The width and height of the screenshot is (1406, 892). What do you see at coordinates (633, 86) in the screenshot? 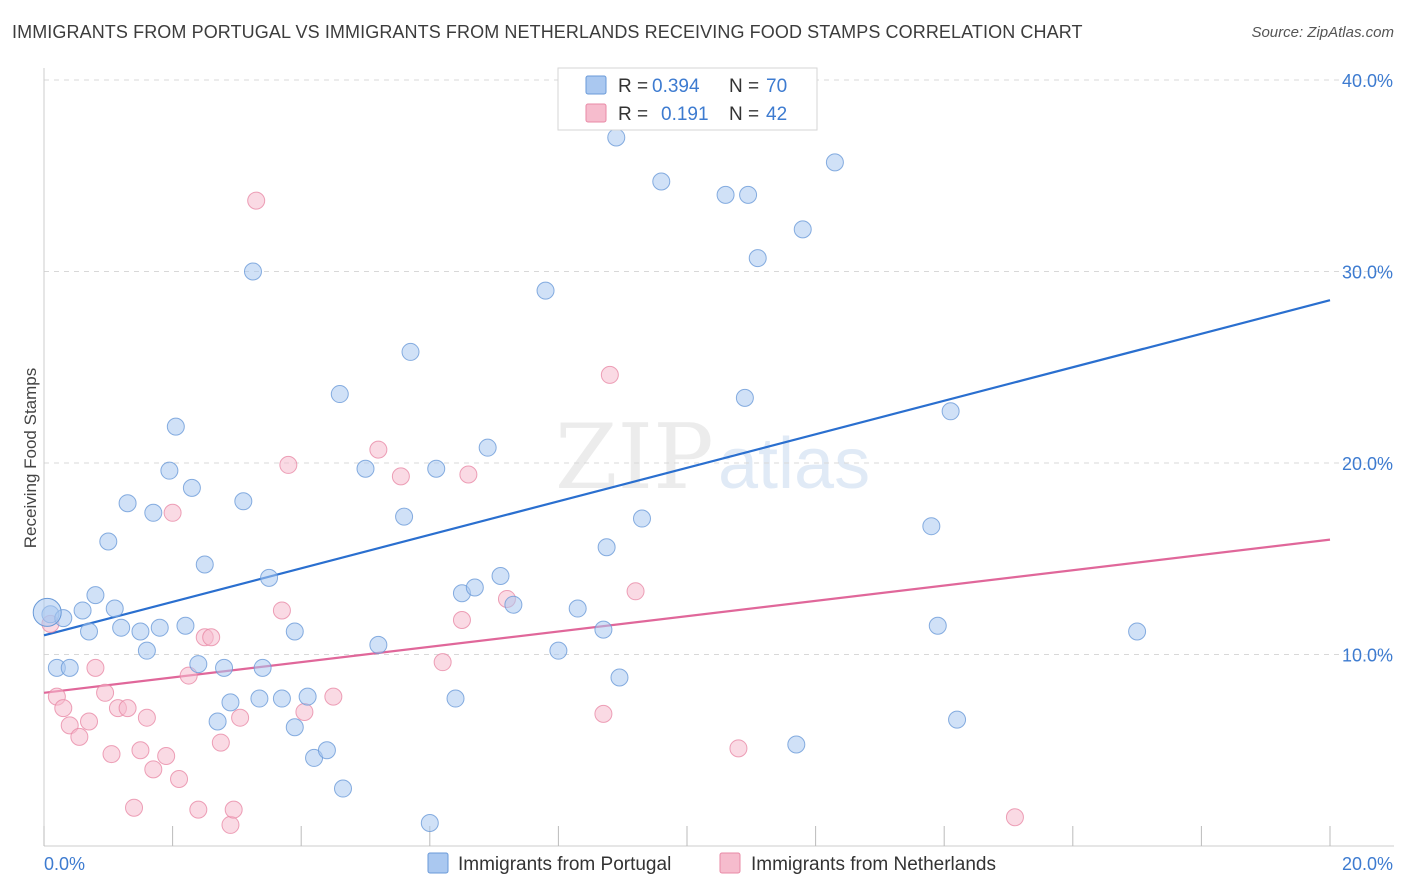
I see `portugal-r-label: R =` at bounding box center [633, 86].